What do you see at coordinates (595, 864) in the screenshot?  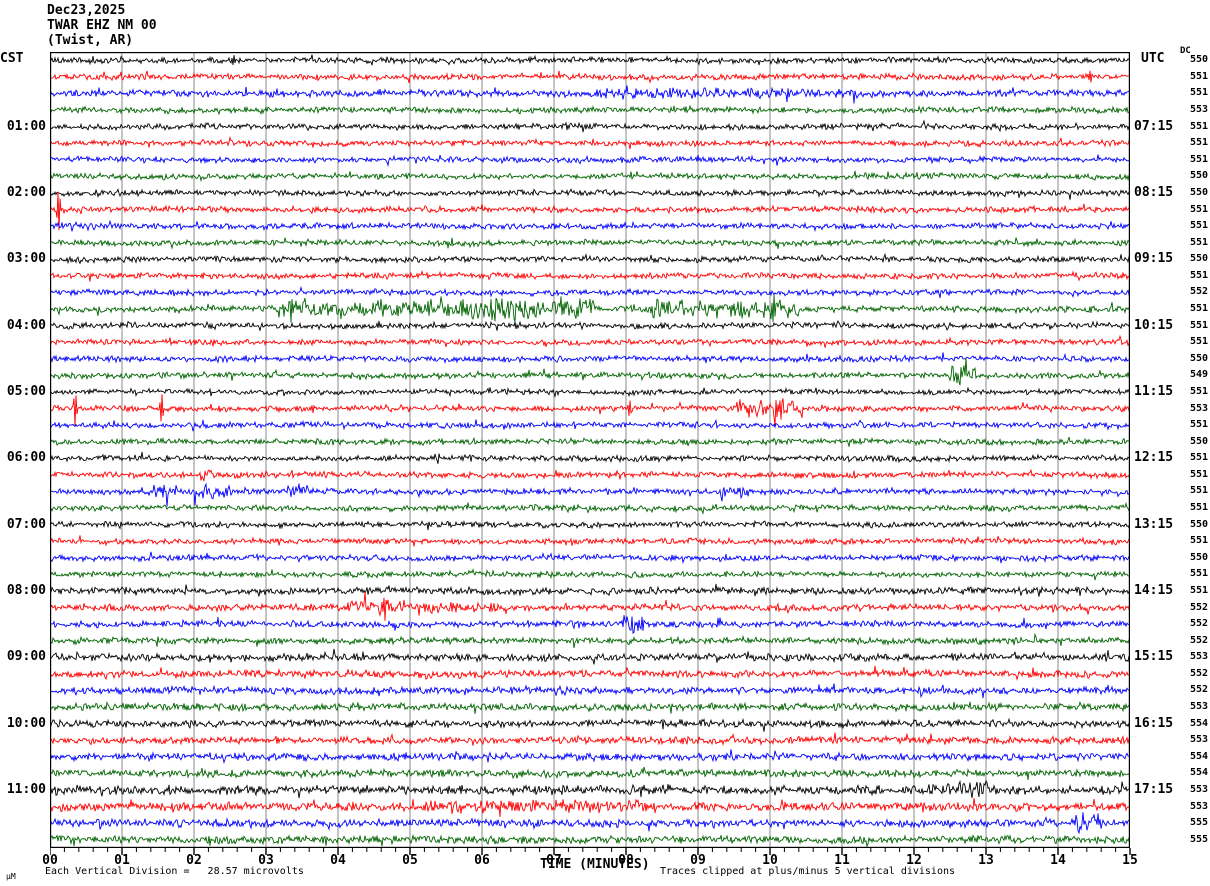 I see `time-axis-title: TIME (MINUTES)` at bounding box center [595, 864].